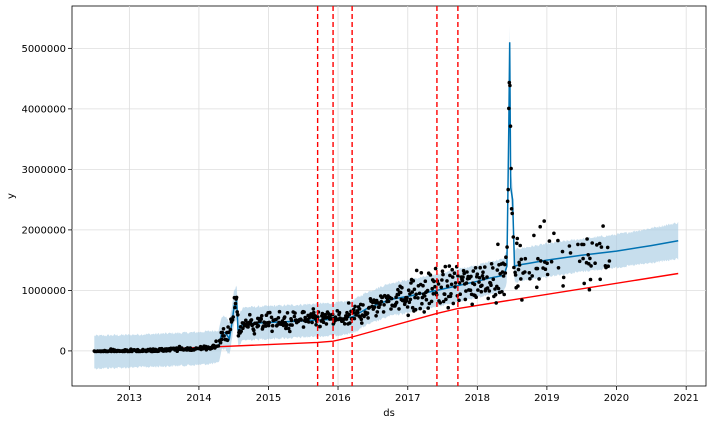  What do you see at coordinates (389, 413) in the screenshot?
I see `x-axis-label: ds` at bounding box center [389, 413].